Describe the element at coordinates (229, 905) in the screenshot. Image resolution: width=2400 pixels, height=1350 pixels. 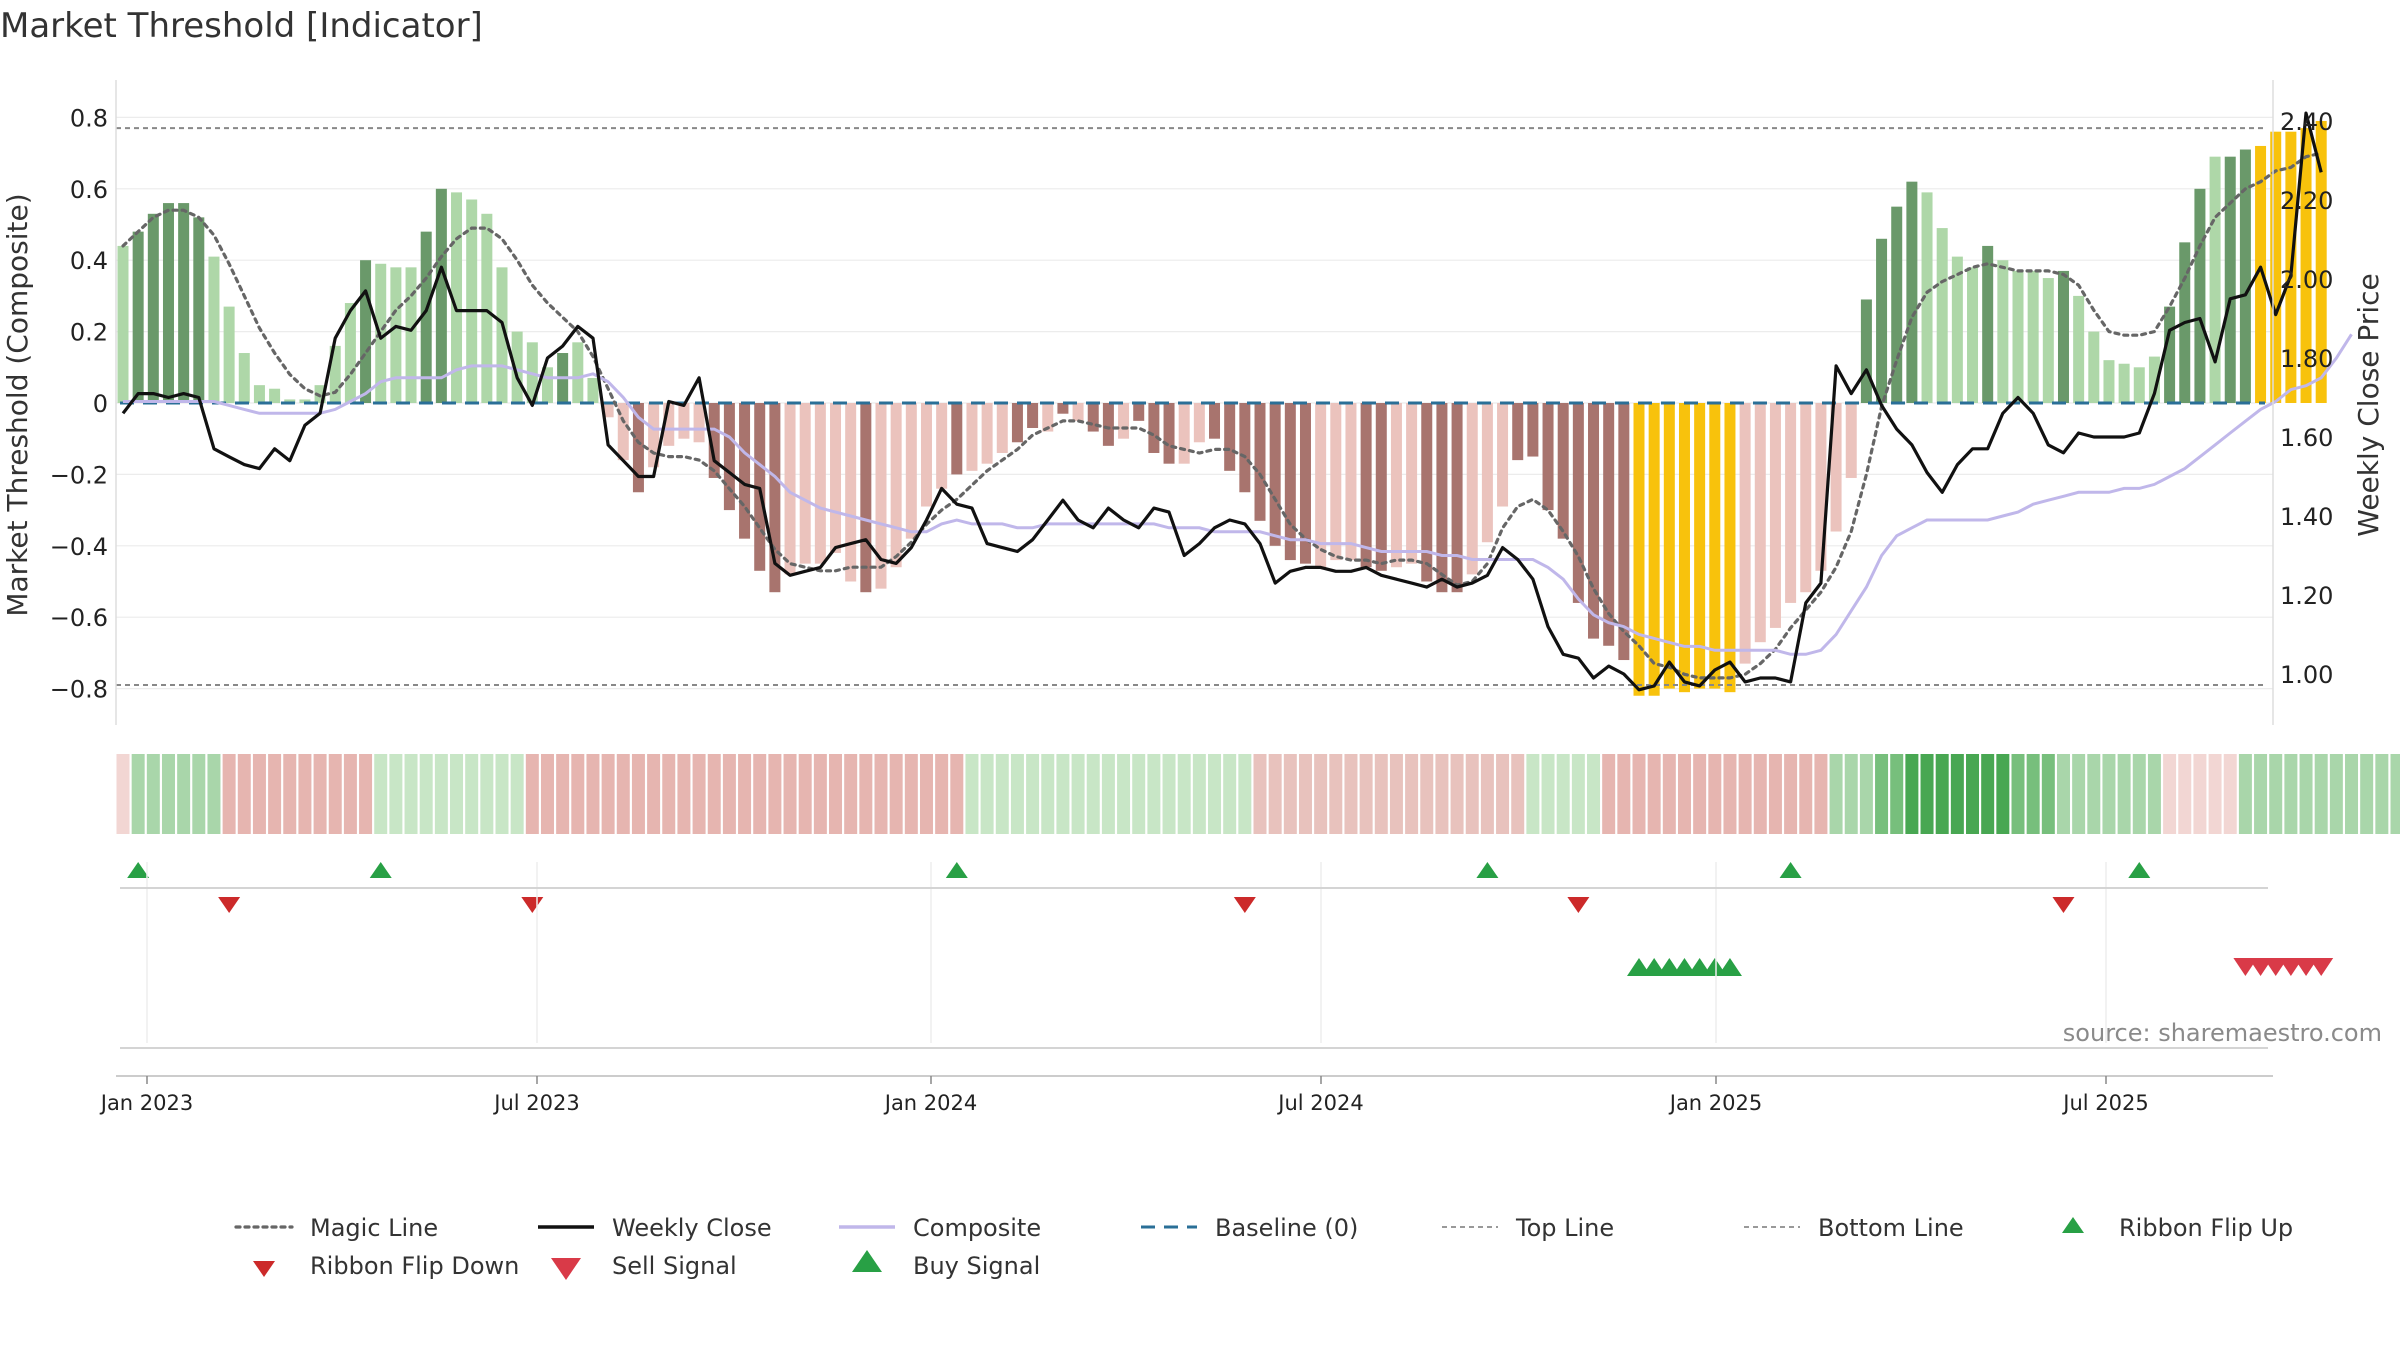
I see `ribbon-flip-down-marker` at that location.